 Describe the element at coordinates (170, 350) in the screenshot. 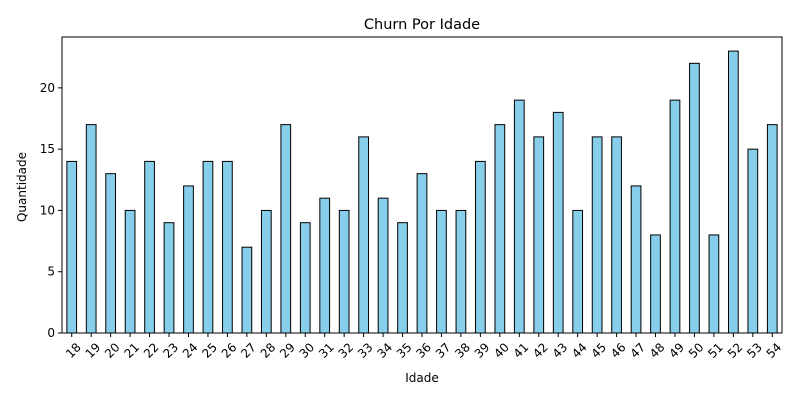

I see `x-tick-label: 23` at that location.